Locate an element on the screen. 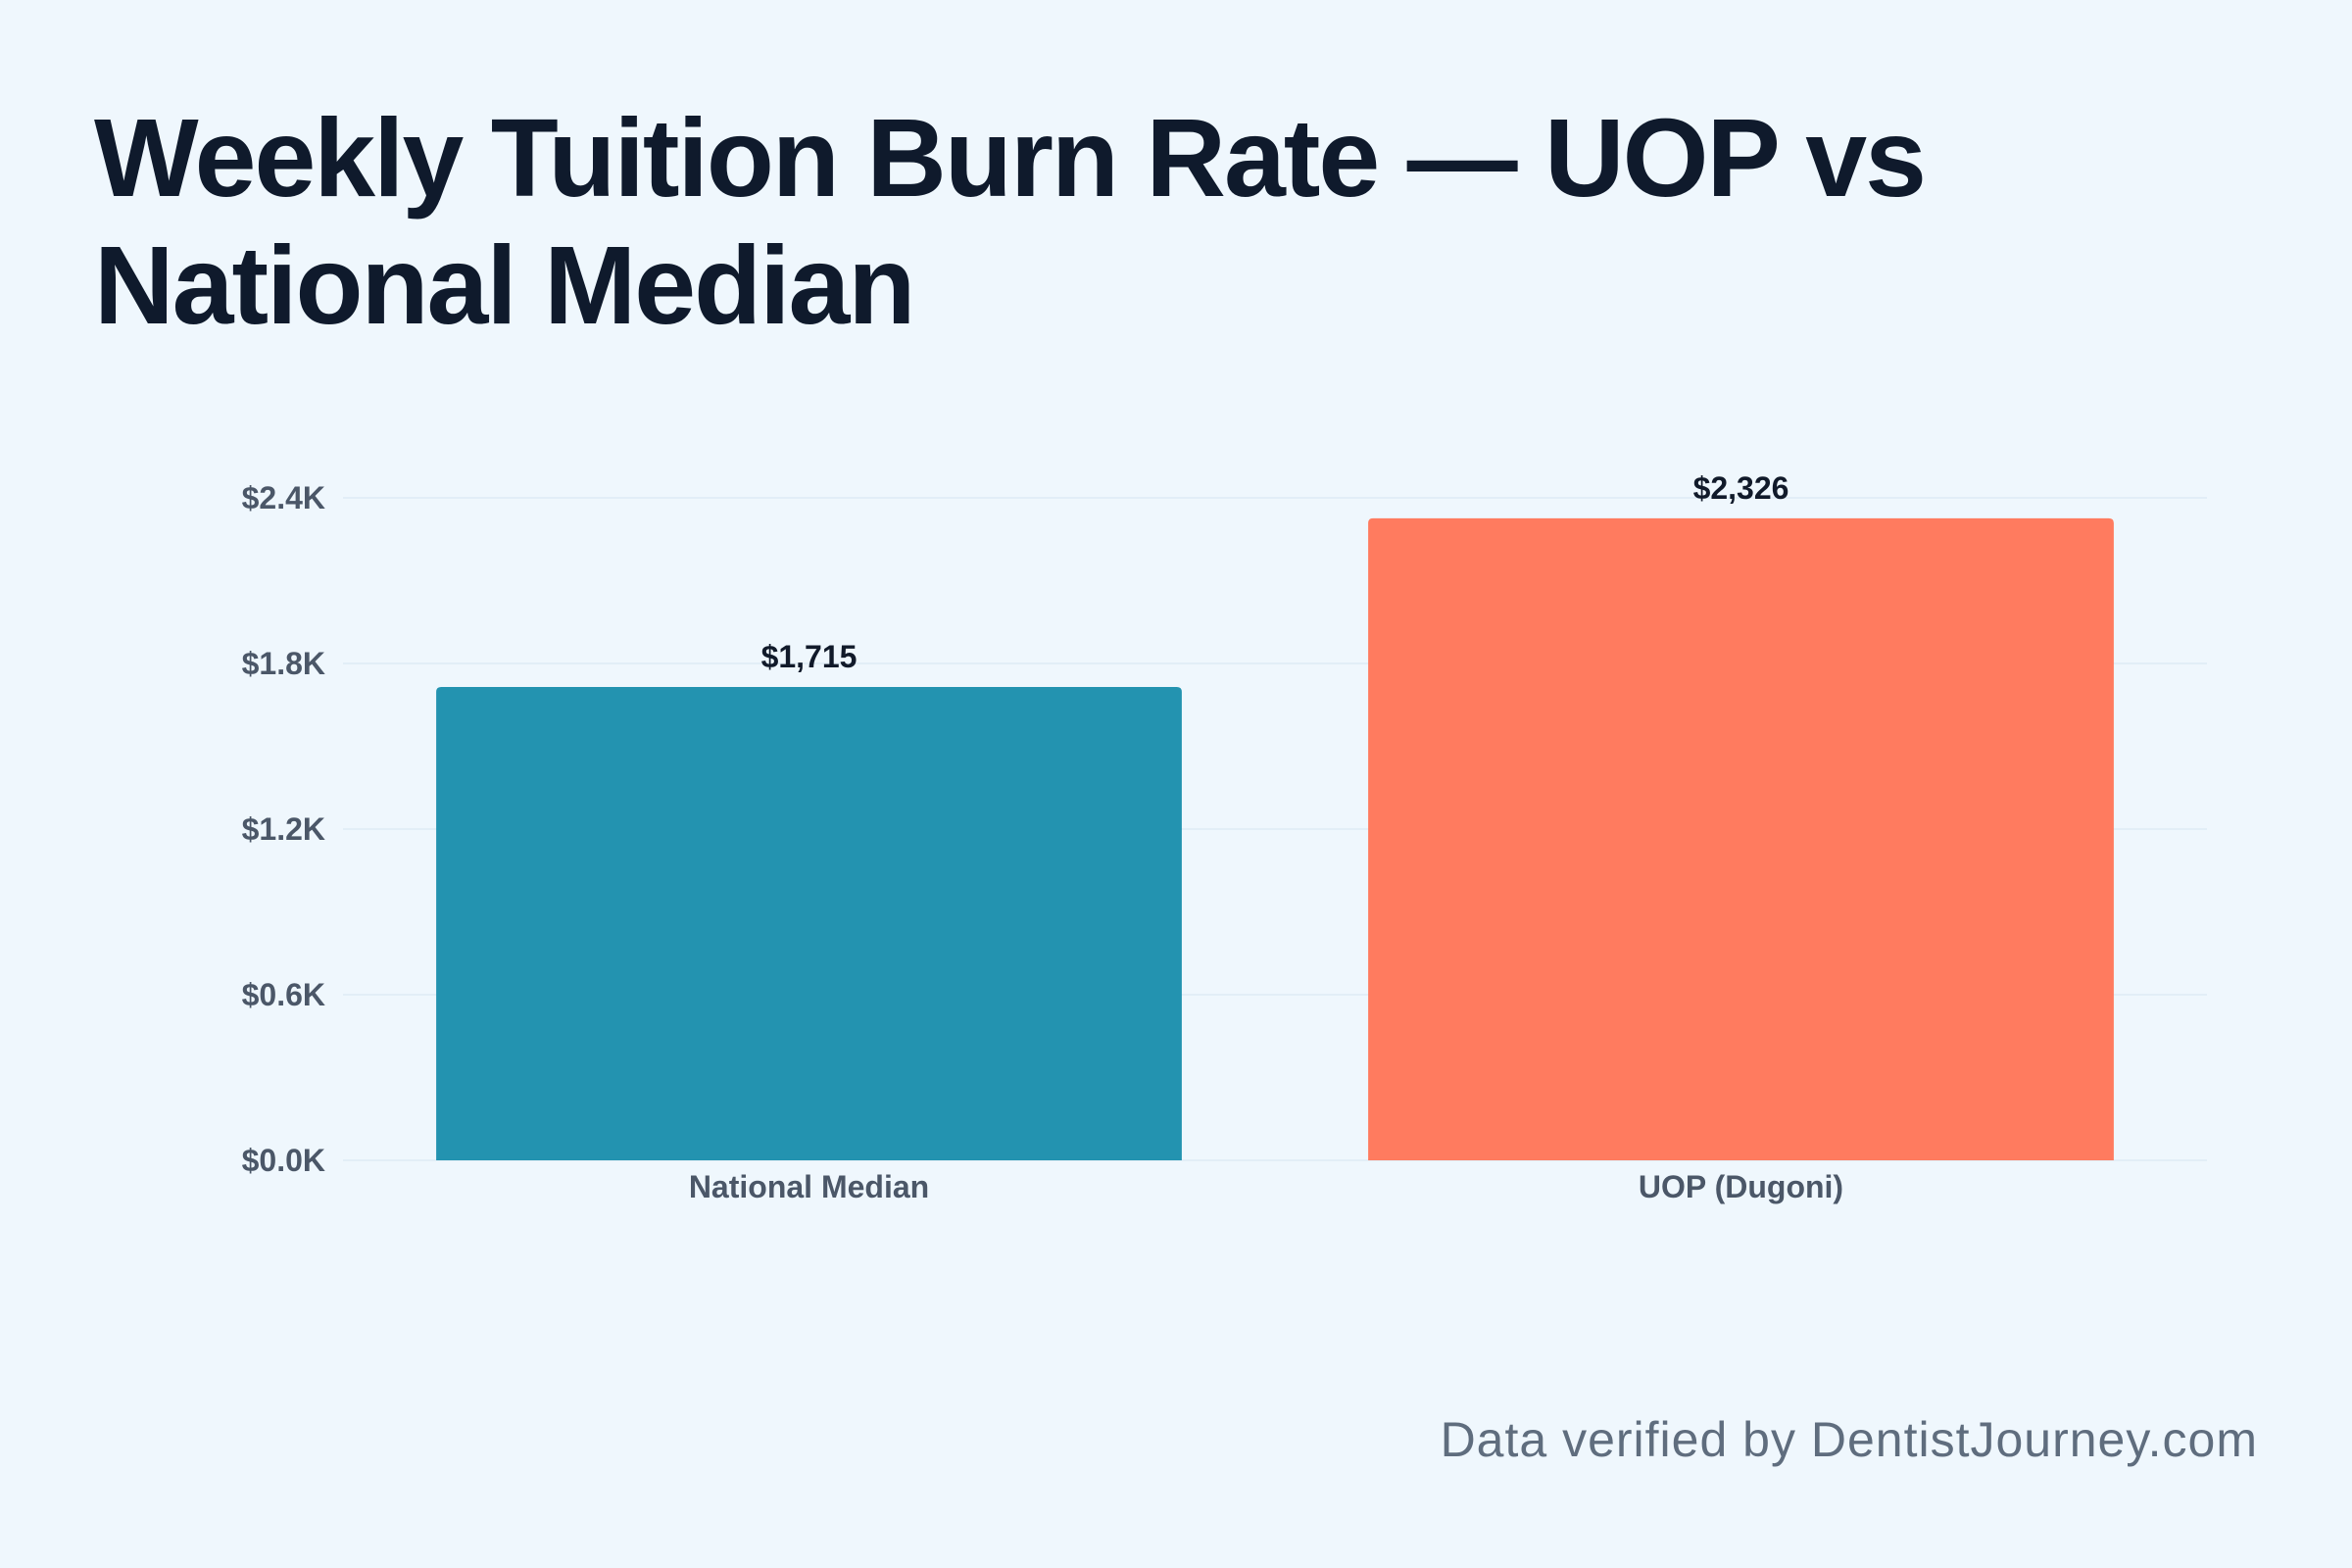  bar-uop-dugoni is located at coordinates (1741, 838).